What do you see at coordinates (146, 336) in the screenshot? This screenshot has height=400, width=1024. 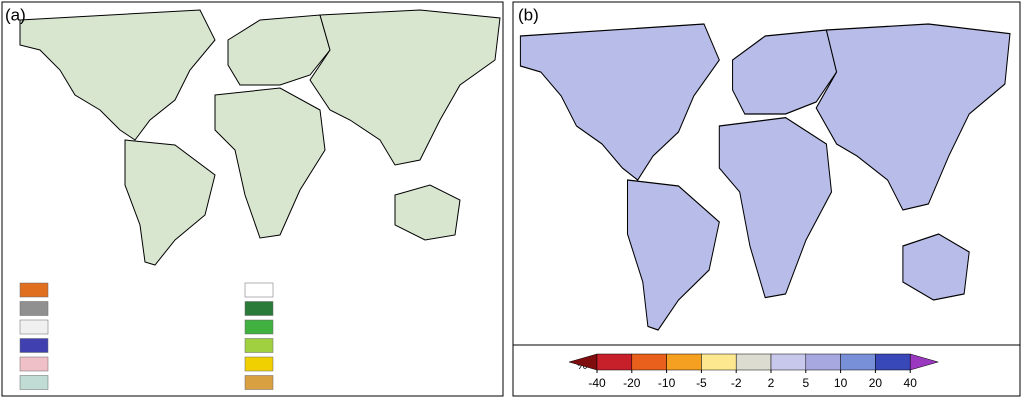 I see `legend` at bounding box center [146, 336].